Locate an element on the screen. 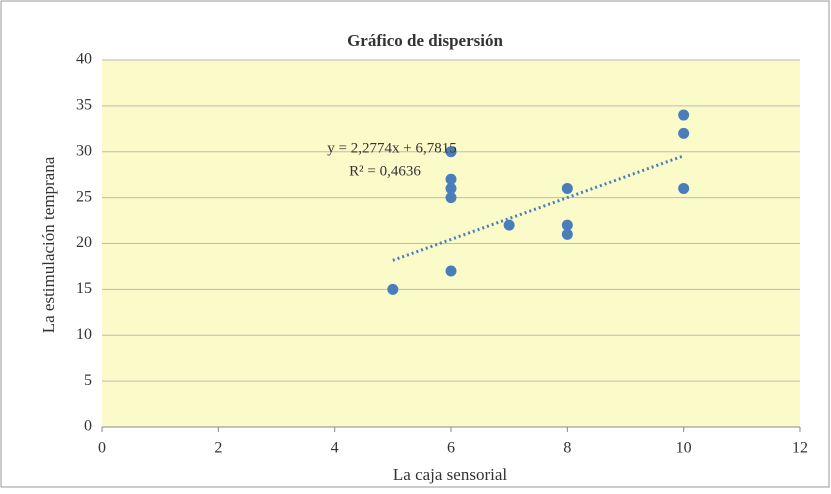  y-axis-label: La estimulación temprana is located at coordinates (48, 244).